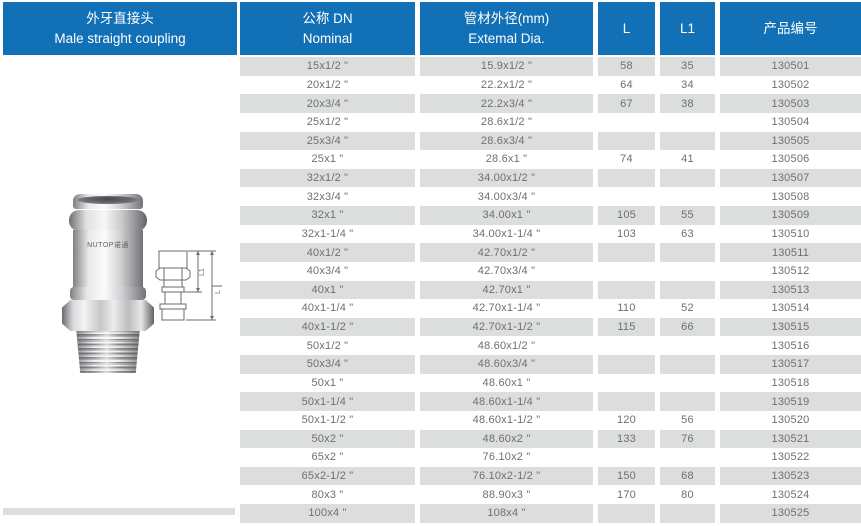 The height and width of the screenshot is (526, 861). Describe the element at coordinates (327, 28) in the screenshot. I see `column-header-nominal: 公称 DN Nominal` at that location.